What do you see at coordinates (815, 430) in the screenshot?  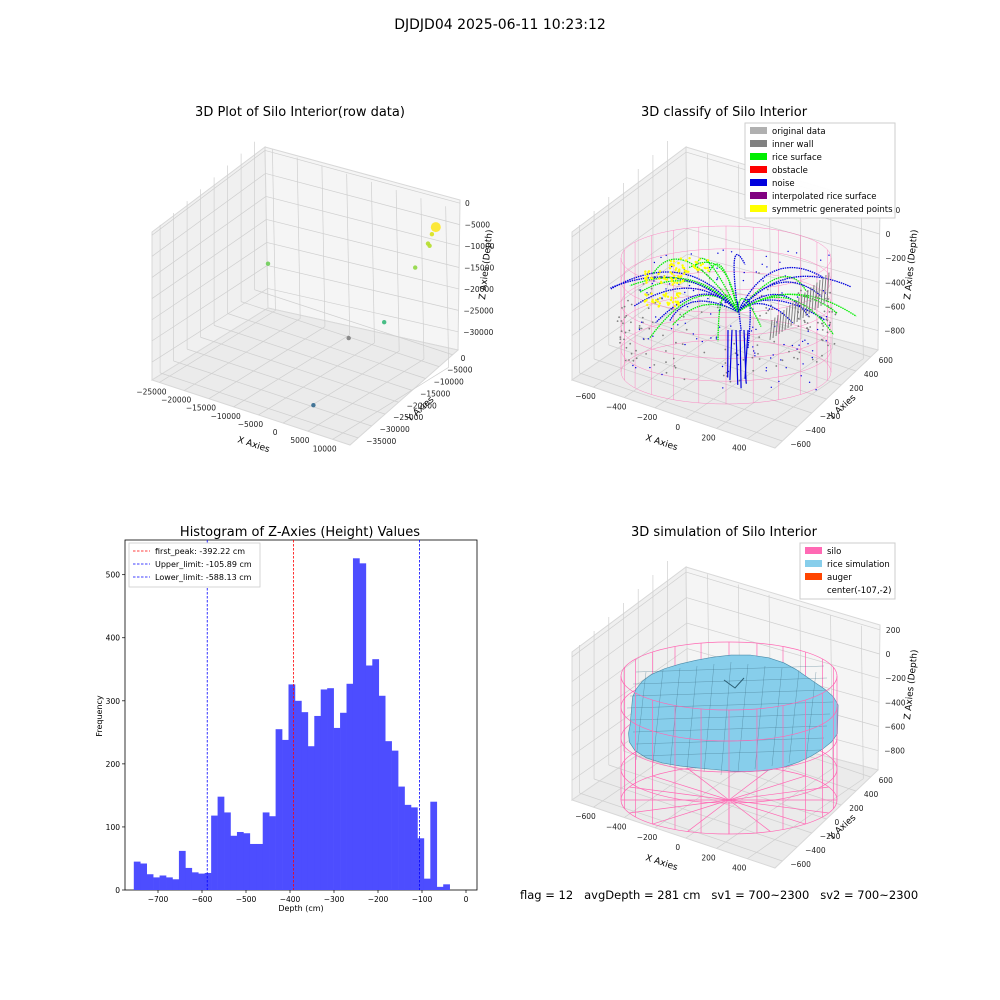 I see `classify-y-tick-label: −400` at bounding box center [815, 430].